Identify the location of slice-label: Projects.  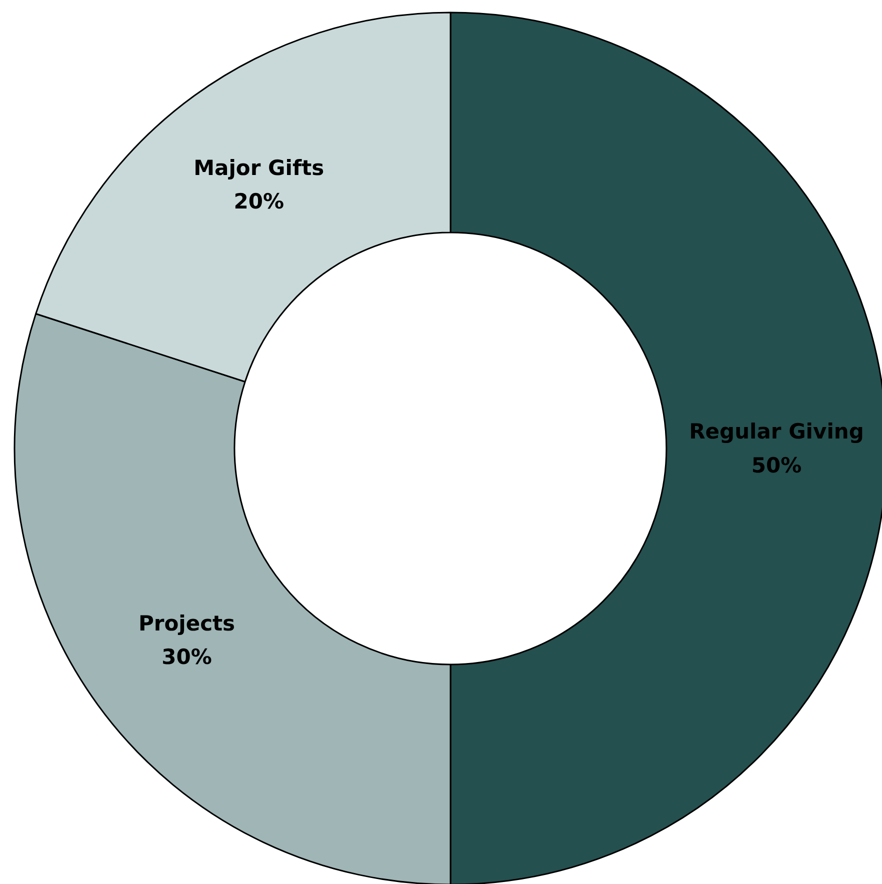
(187, 623).